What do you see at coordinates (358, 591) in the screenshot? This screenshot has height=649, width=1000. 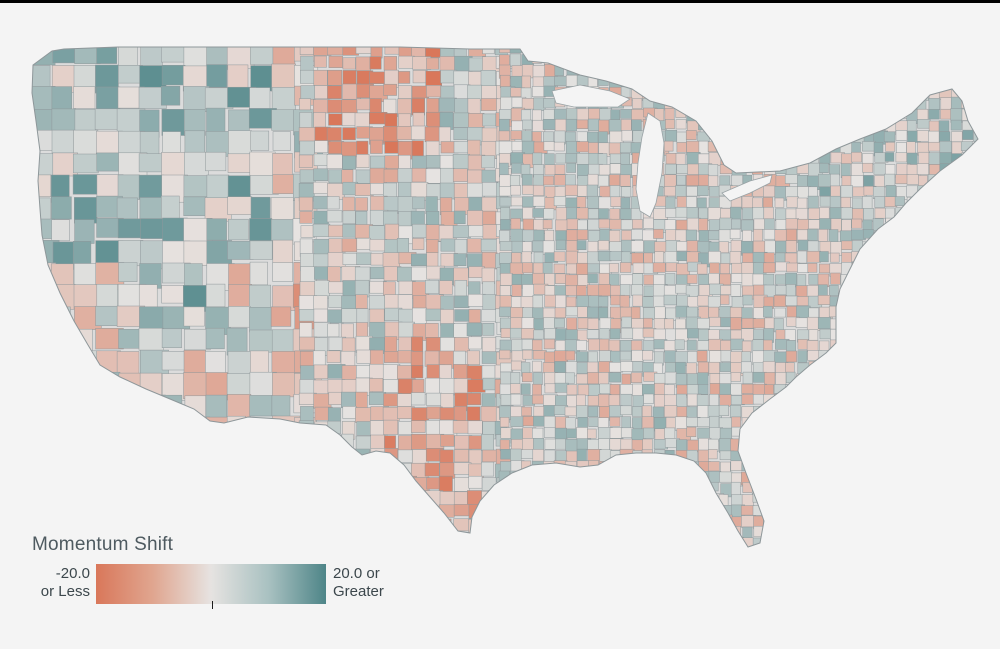 I see `legend-max-label-line2: Greater` at bounding box center [358, 591].